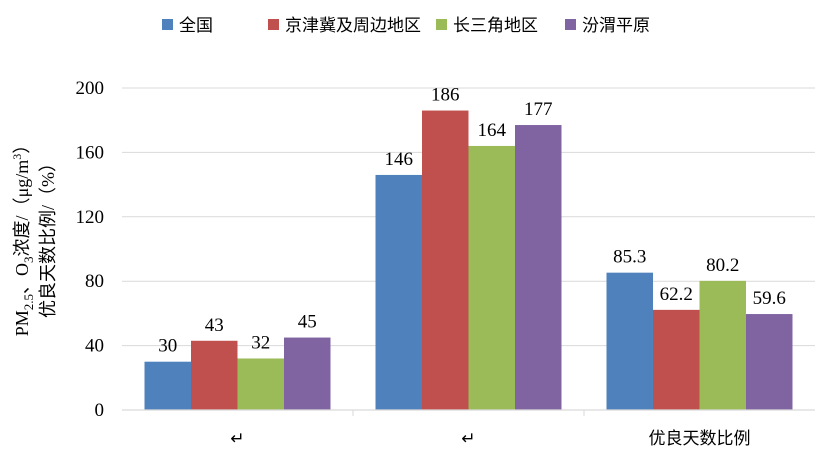  Describe the element at coordinates (94, 281) in the screenshot. I see `y-tick-label: 80` at that location.